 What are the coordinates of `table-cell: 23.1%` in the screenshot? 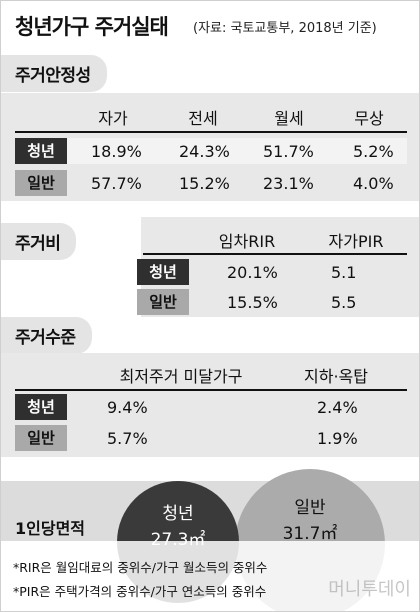 It's located at (288, 183).